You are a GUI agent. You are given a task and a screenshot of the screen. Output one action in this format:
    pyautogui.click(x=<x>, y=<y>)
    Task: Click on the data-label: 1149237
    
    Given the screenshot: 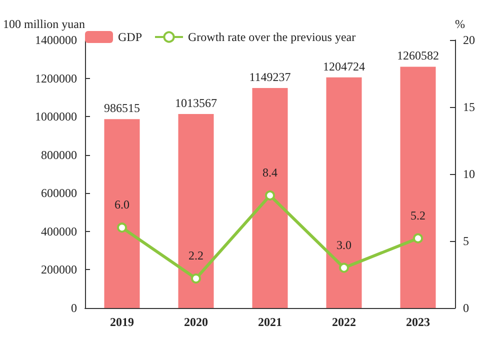 What is the action you would take?
    pyautogui.click(x=270, y=77)
    